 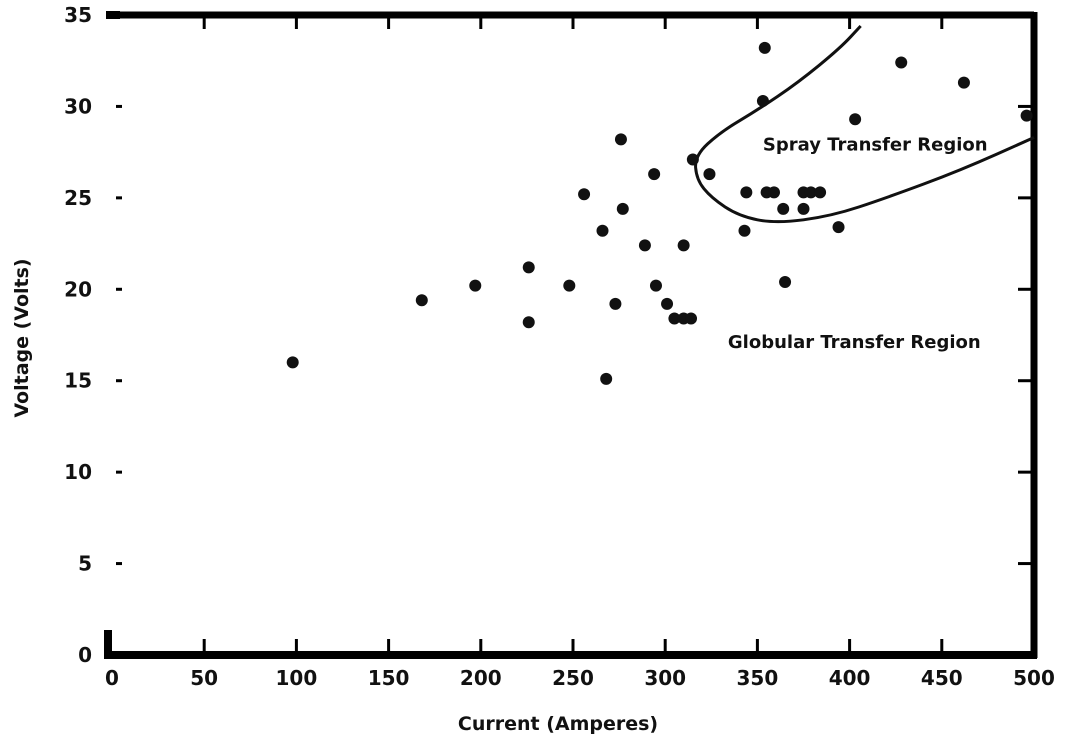 I want to click on x-tick-label: 100, so click(x=297, y=678).